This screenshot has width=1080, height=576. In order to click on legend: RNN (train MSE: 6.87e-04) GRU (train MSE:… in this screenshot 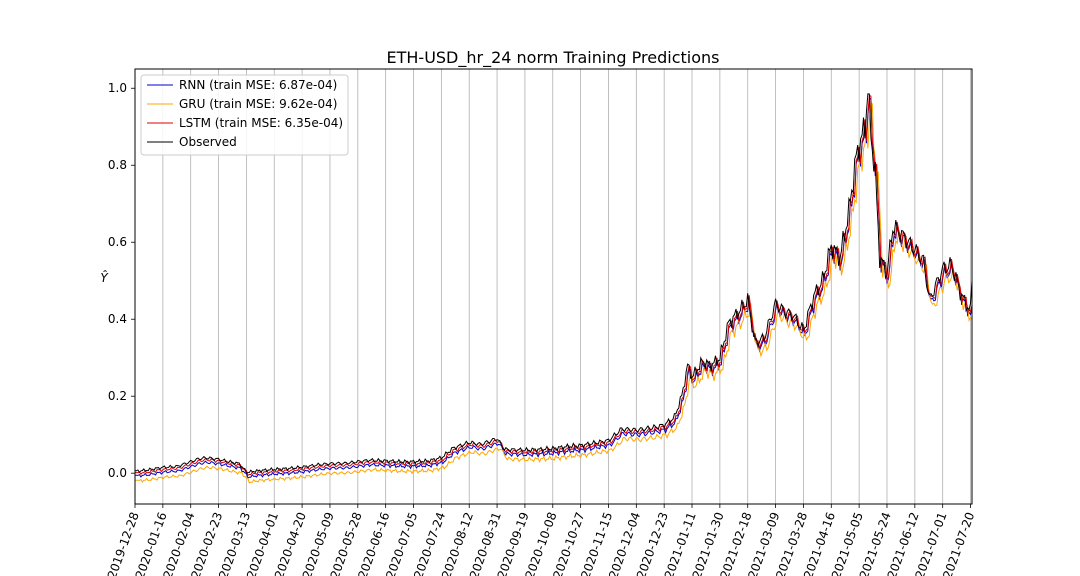, I will do `click(244, 115)`.